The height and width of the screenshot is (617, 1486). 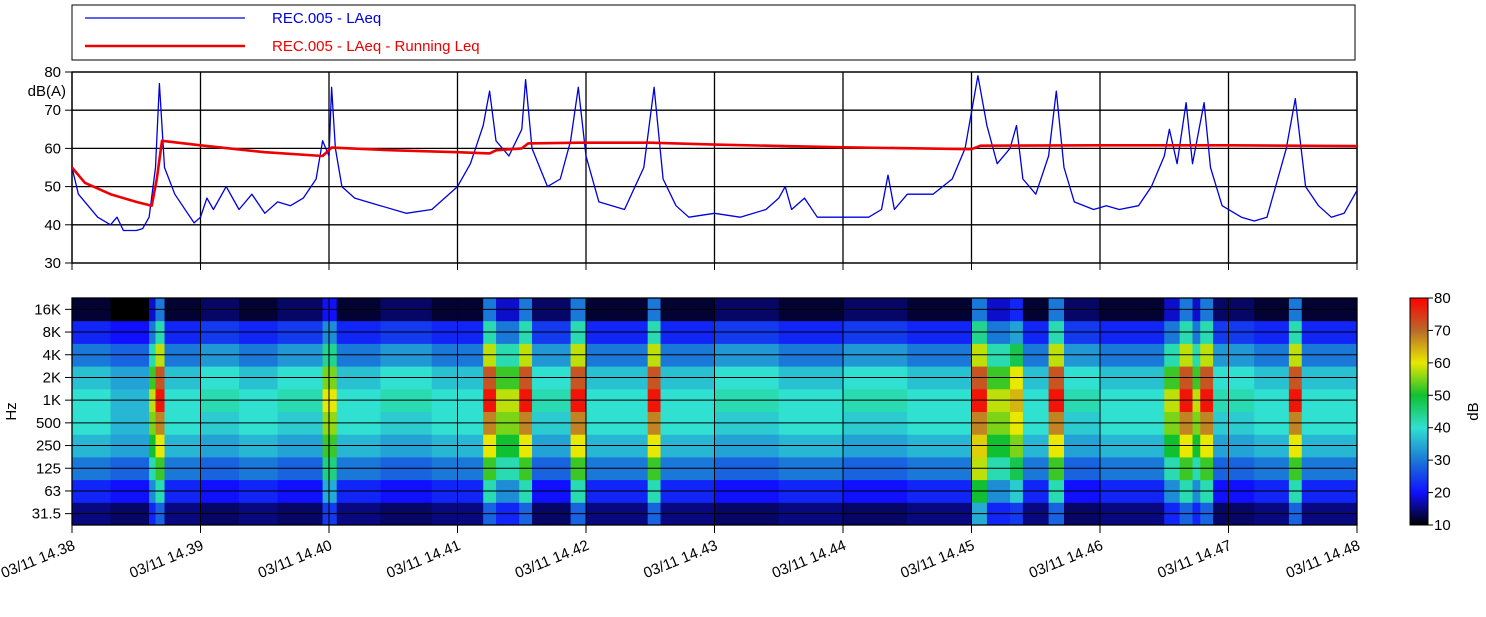 I want to click on y-tick-label: 30, so click(x=52, y=263).